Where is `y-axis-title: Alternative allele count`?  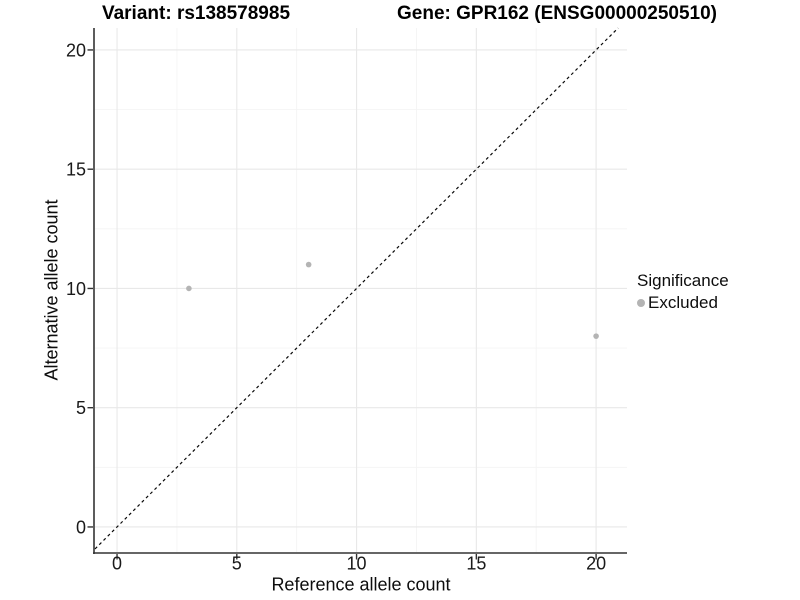
y-axis-title: Alternative allele count is located at coordinates (51, 290).